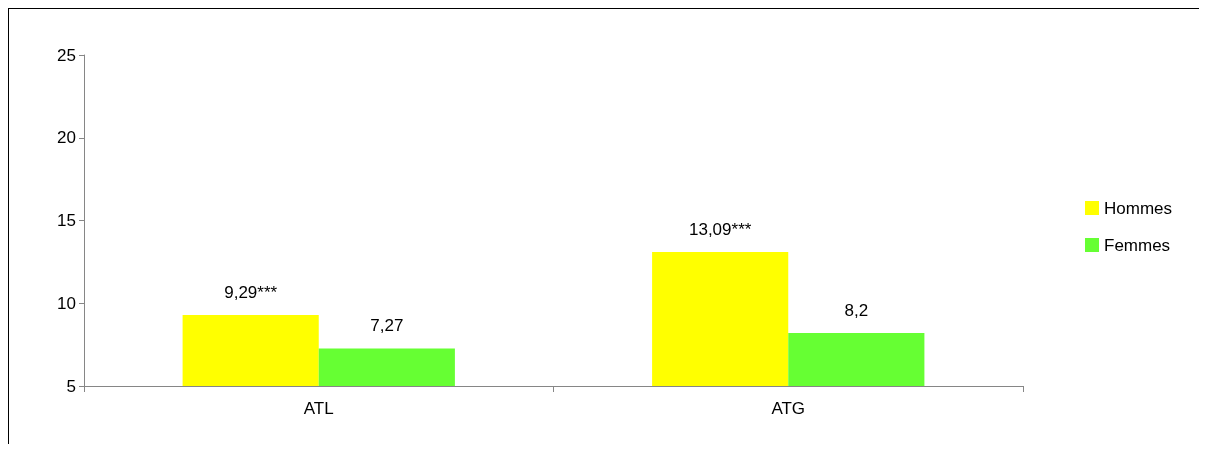  What do you see at coordinates (1137, 245) in the screenshot?
I see `legend-label: Femmes` at bounding box center [1137, 245].